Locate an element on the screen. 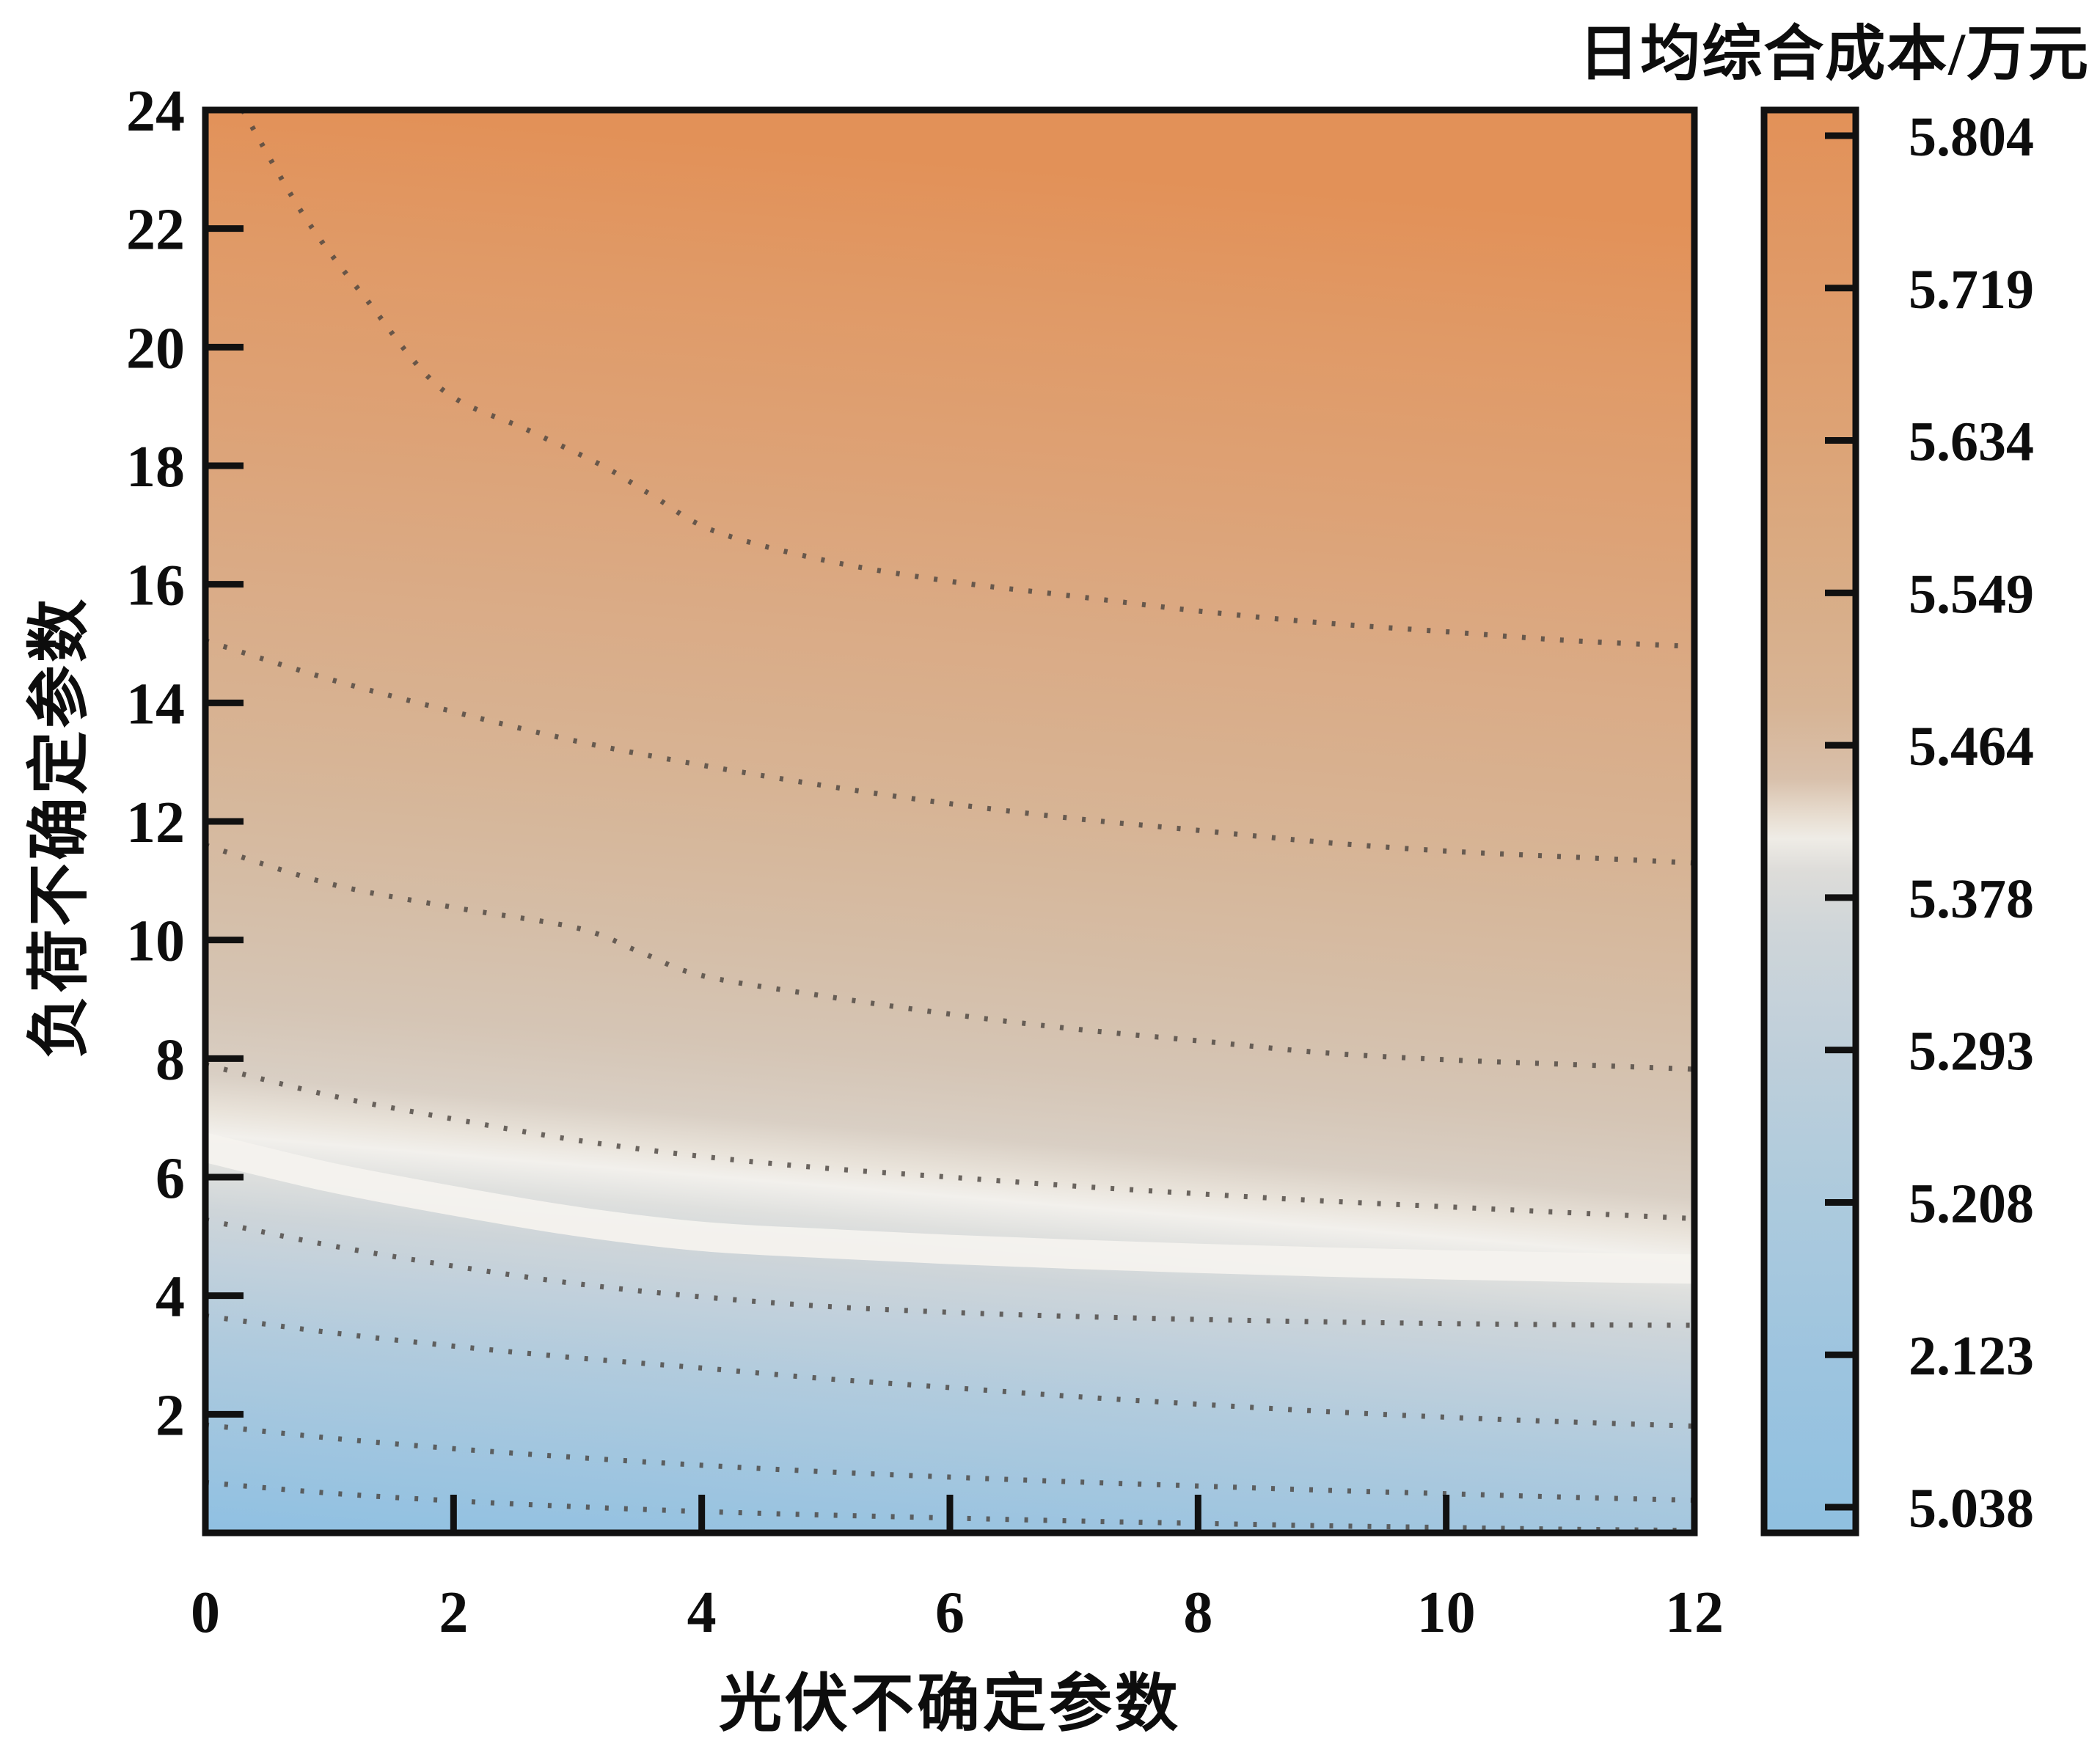  x-tick-label: 0 is located at coordinates (205, 1613).